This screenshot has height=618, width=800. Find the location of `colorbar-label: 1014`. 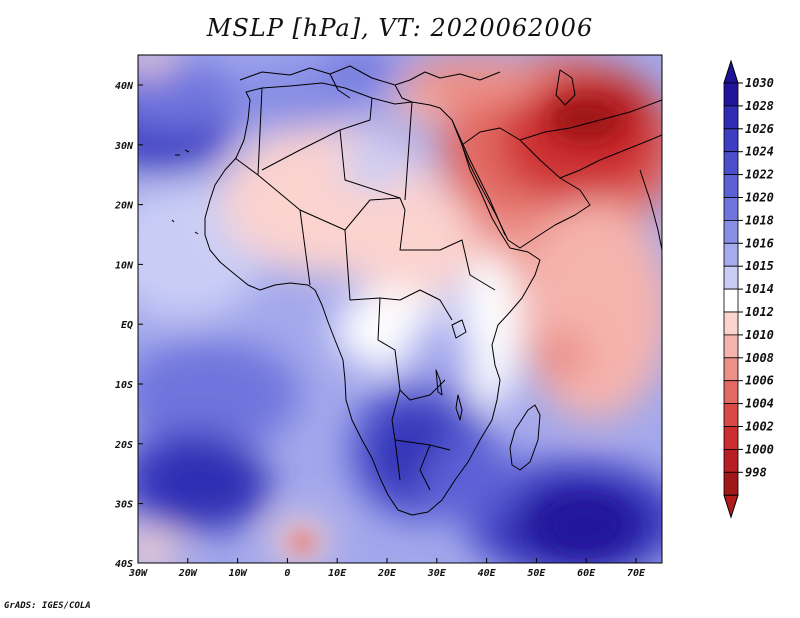

colorbar-label: 1014 is located at coordinates (759, 289).